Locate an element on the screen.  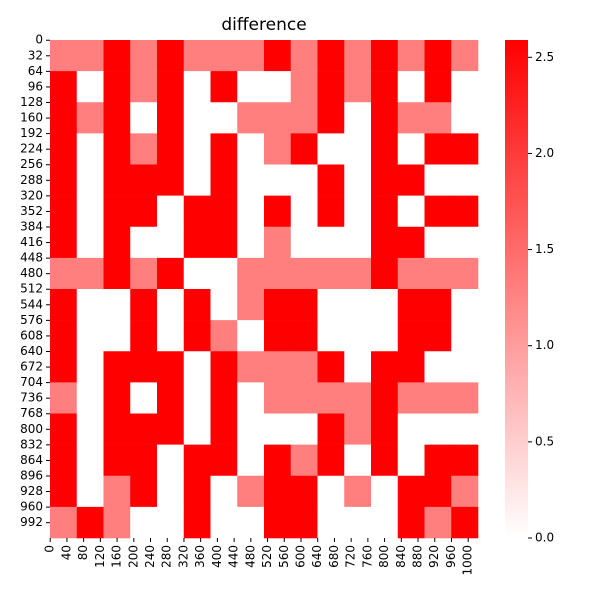
colorbar-tick-label: 2.0 is located at coordinates (544, 153).